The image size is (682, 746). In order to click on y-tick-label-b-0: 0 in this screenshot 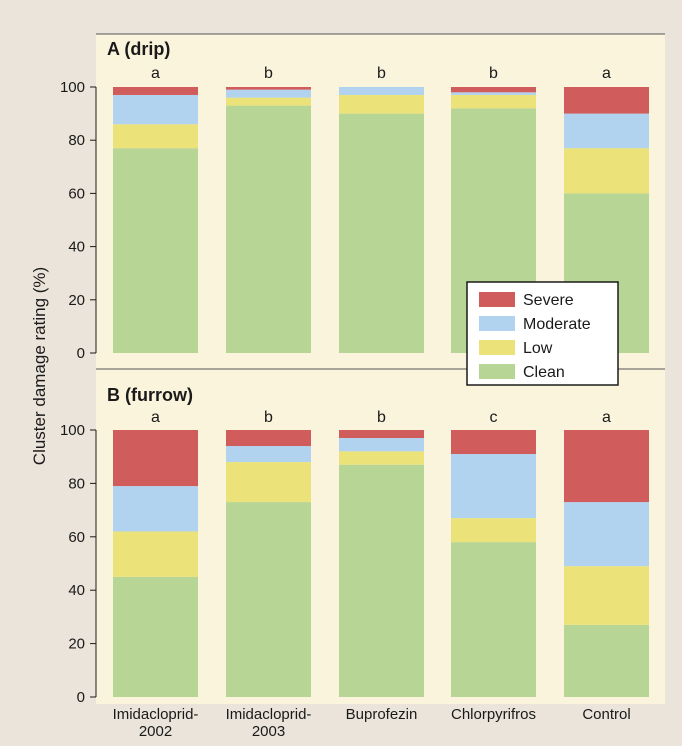, I will do `click(81, 697)`.